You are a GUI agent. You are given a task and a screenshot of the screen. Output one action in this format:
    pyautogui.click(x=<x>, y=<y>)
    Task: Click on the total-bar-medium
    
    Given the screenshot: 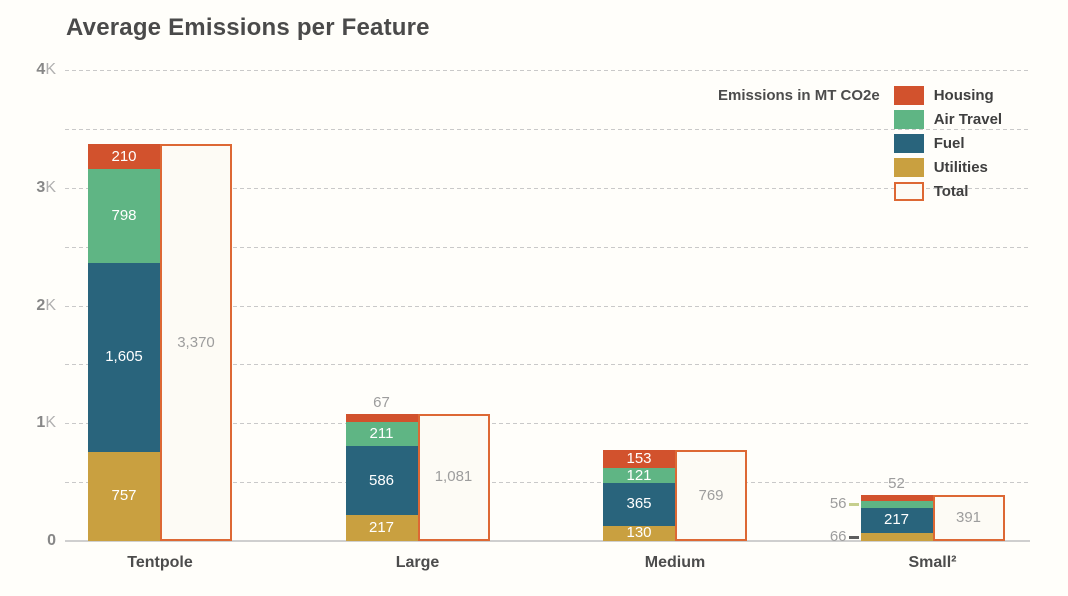 What is the action you would take?
    pyautogui.click(x=711, y=495)
    